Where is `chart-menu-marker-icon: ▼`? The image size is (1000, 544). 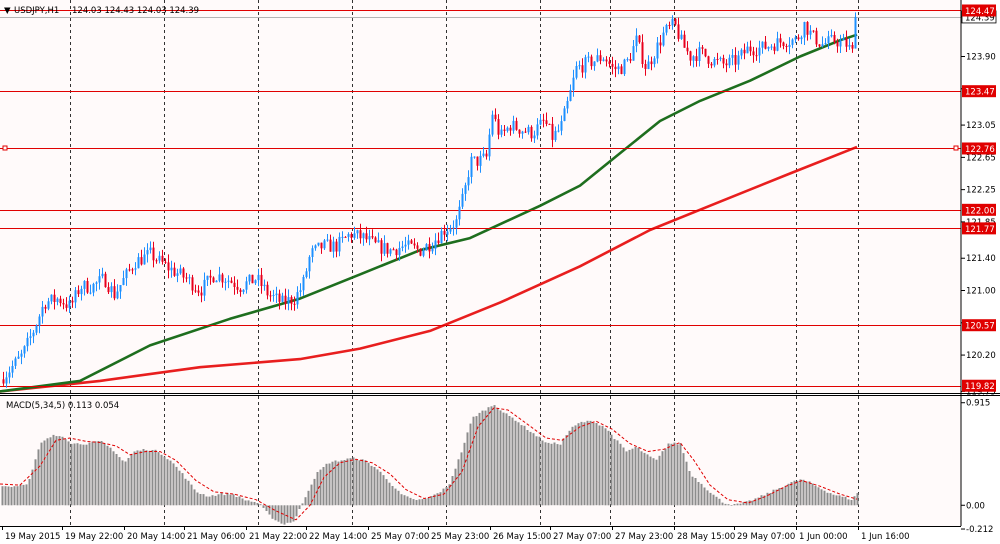 chart-menu-marker-icon: ▼ is located at coordinates (7, 11).